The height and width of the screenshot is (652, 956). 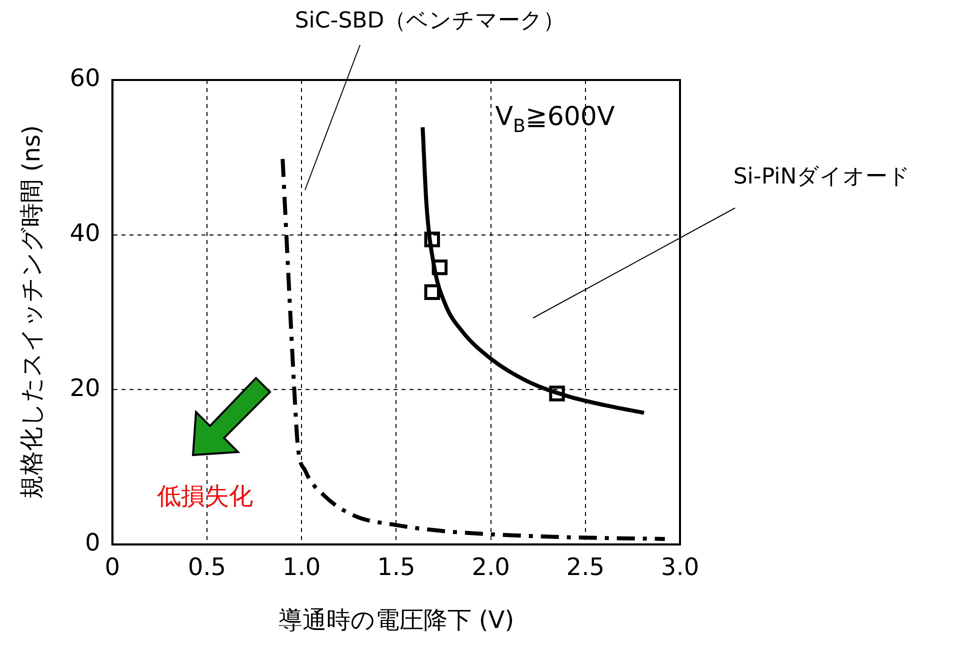 I want to click on x-axis-title: 導通時の電圧降下 (V), so click(x=396, y=620).